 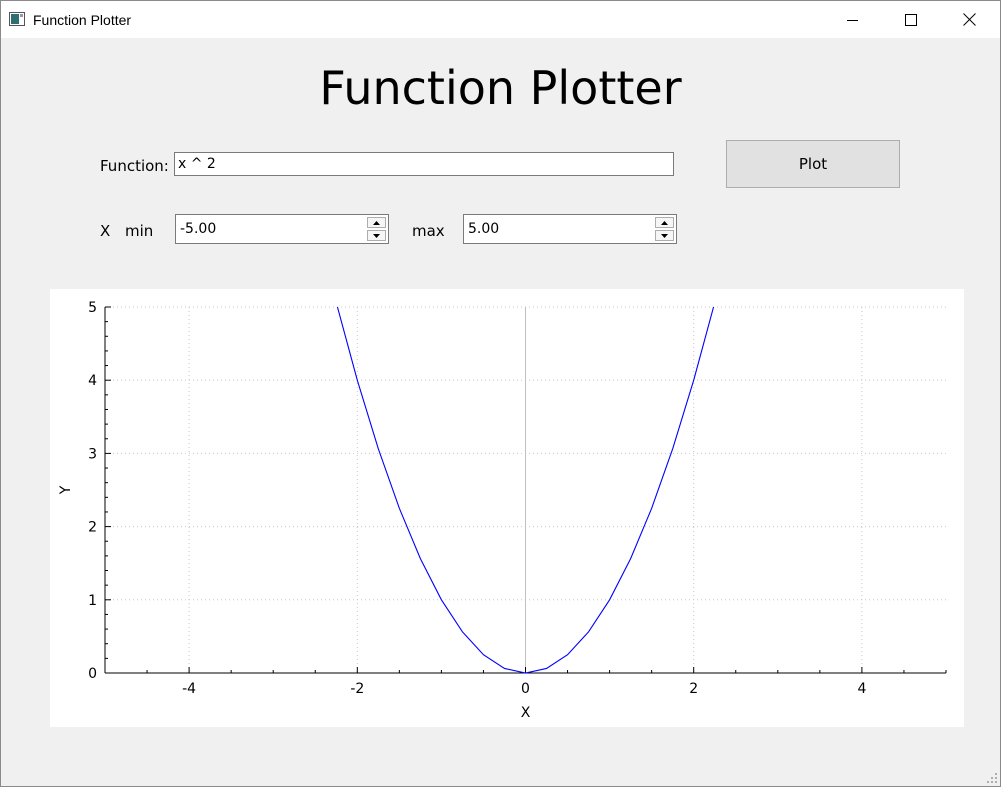 I want to click on maximize-button, so click(x=911, y=19).